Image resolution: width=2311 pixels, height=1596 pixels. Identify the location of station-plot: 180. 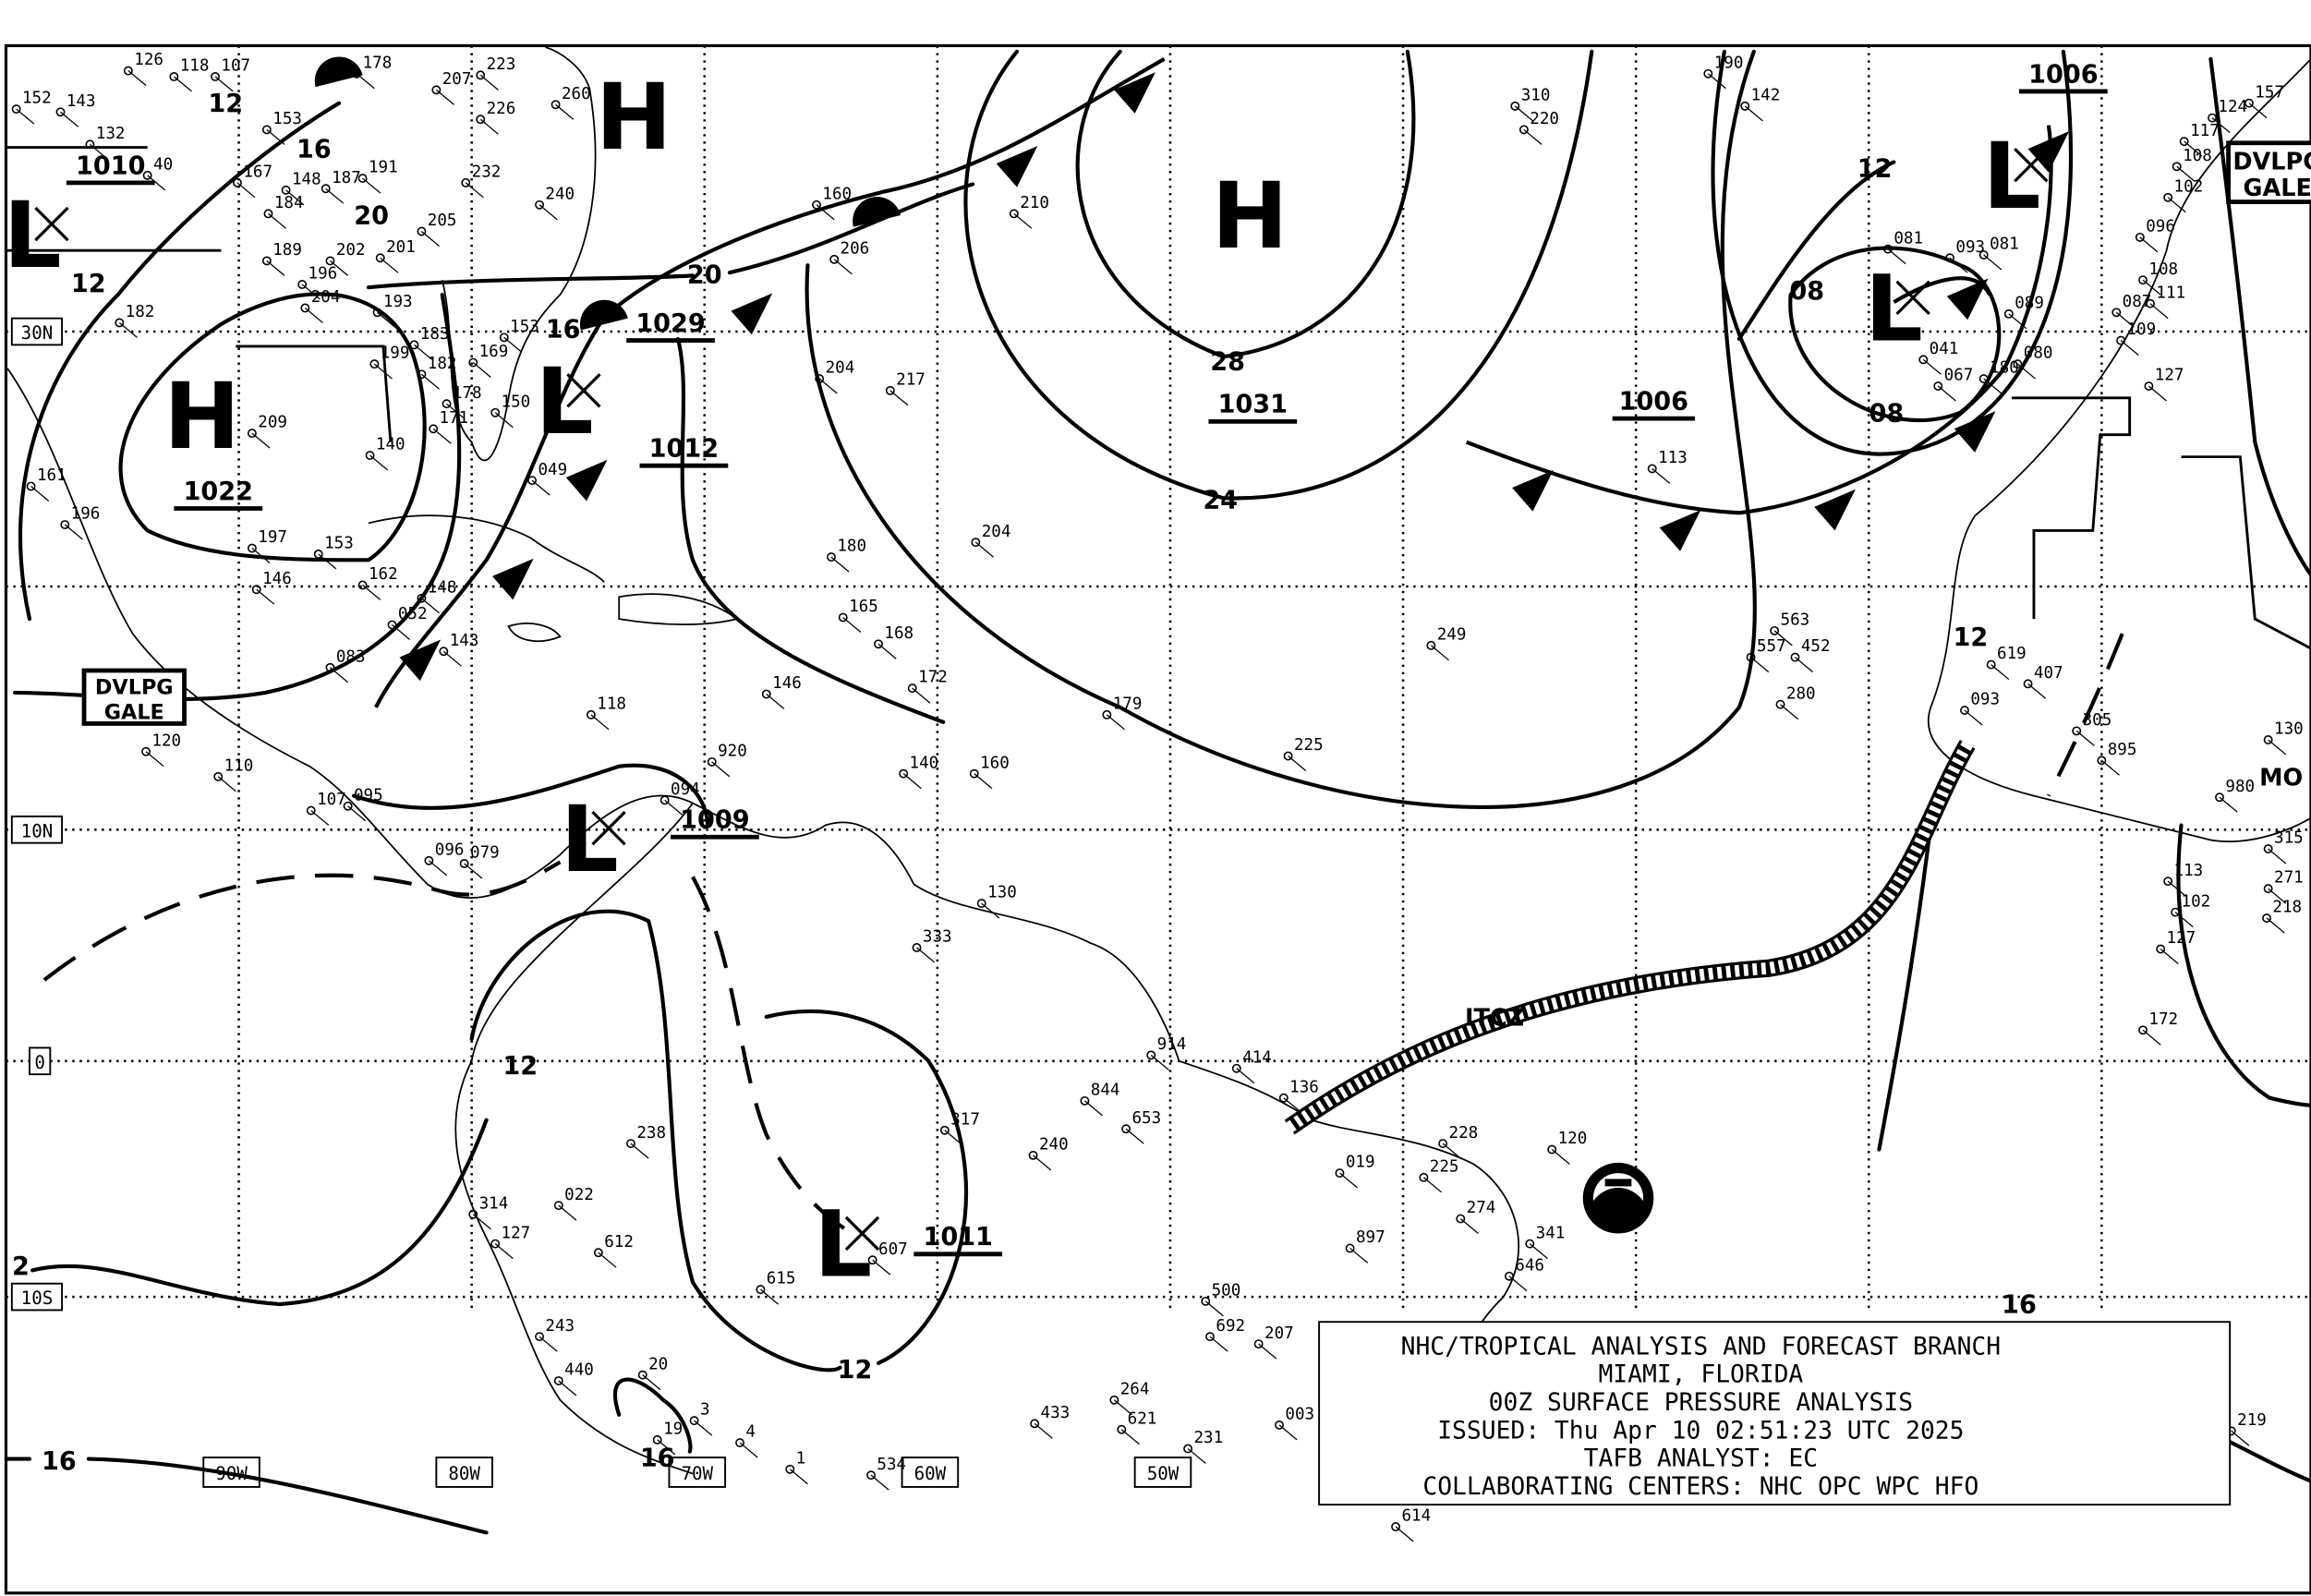
(846, 555).